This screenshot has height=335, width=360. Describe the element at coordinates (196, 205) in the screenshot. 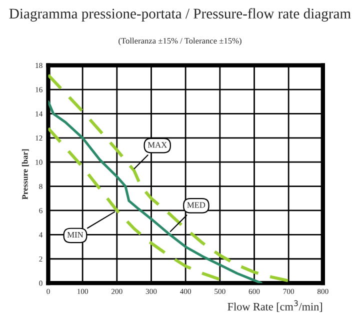

I see `annotation: MED` at that location.